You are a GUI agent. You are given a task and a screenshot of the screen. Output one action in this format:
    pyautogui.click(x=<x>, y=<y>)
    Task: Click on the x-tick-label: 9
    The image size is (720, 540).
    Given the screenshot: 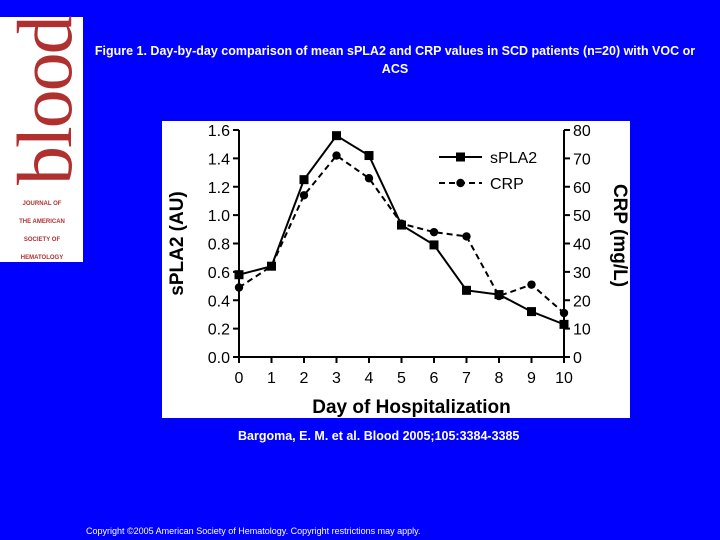 What is the action you would take?
    pyautogui.click(x=531, y=378)
    